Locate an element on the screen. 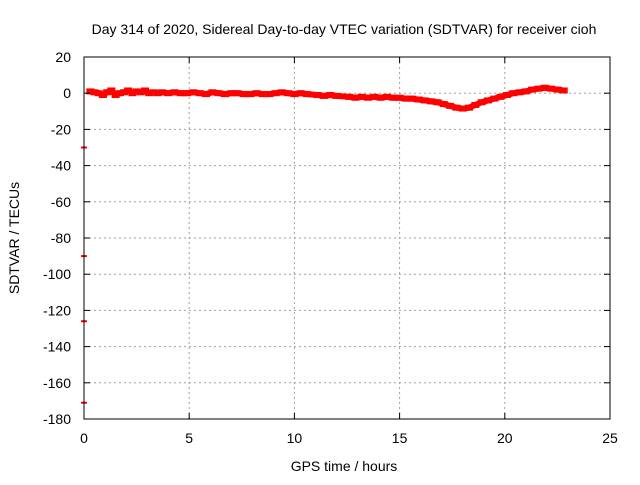 Image resolution: width=640 pixels, height=485 pixels. y-tick-label: -40 is located at coordinates (61, 166).